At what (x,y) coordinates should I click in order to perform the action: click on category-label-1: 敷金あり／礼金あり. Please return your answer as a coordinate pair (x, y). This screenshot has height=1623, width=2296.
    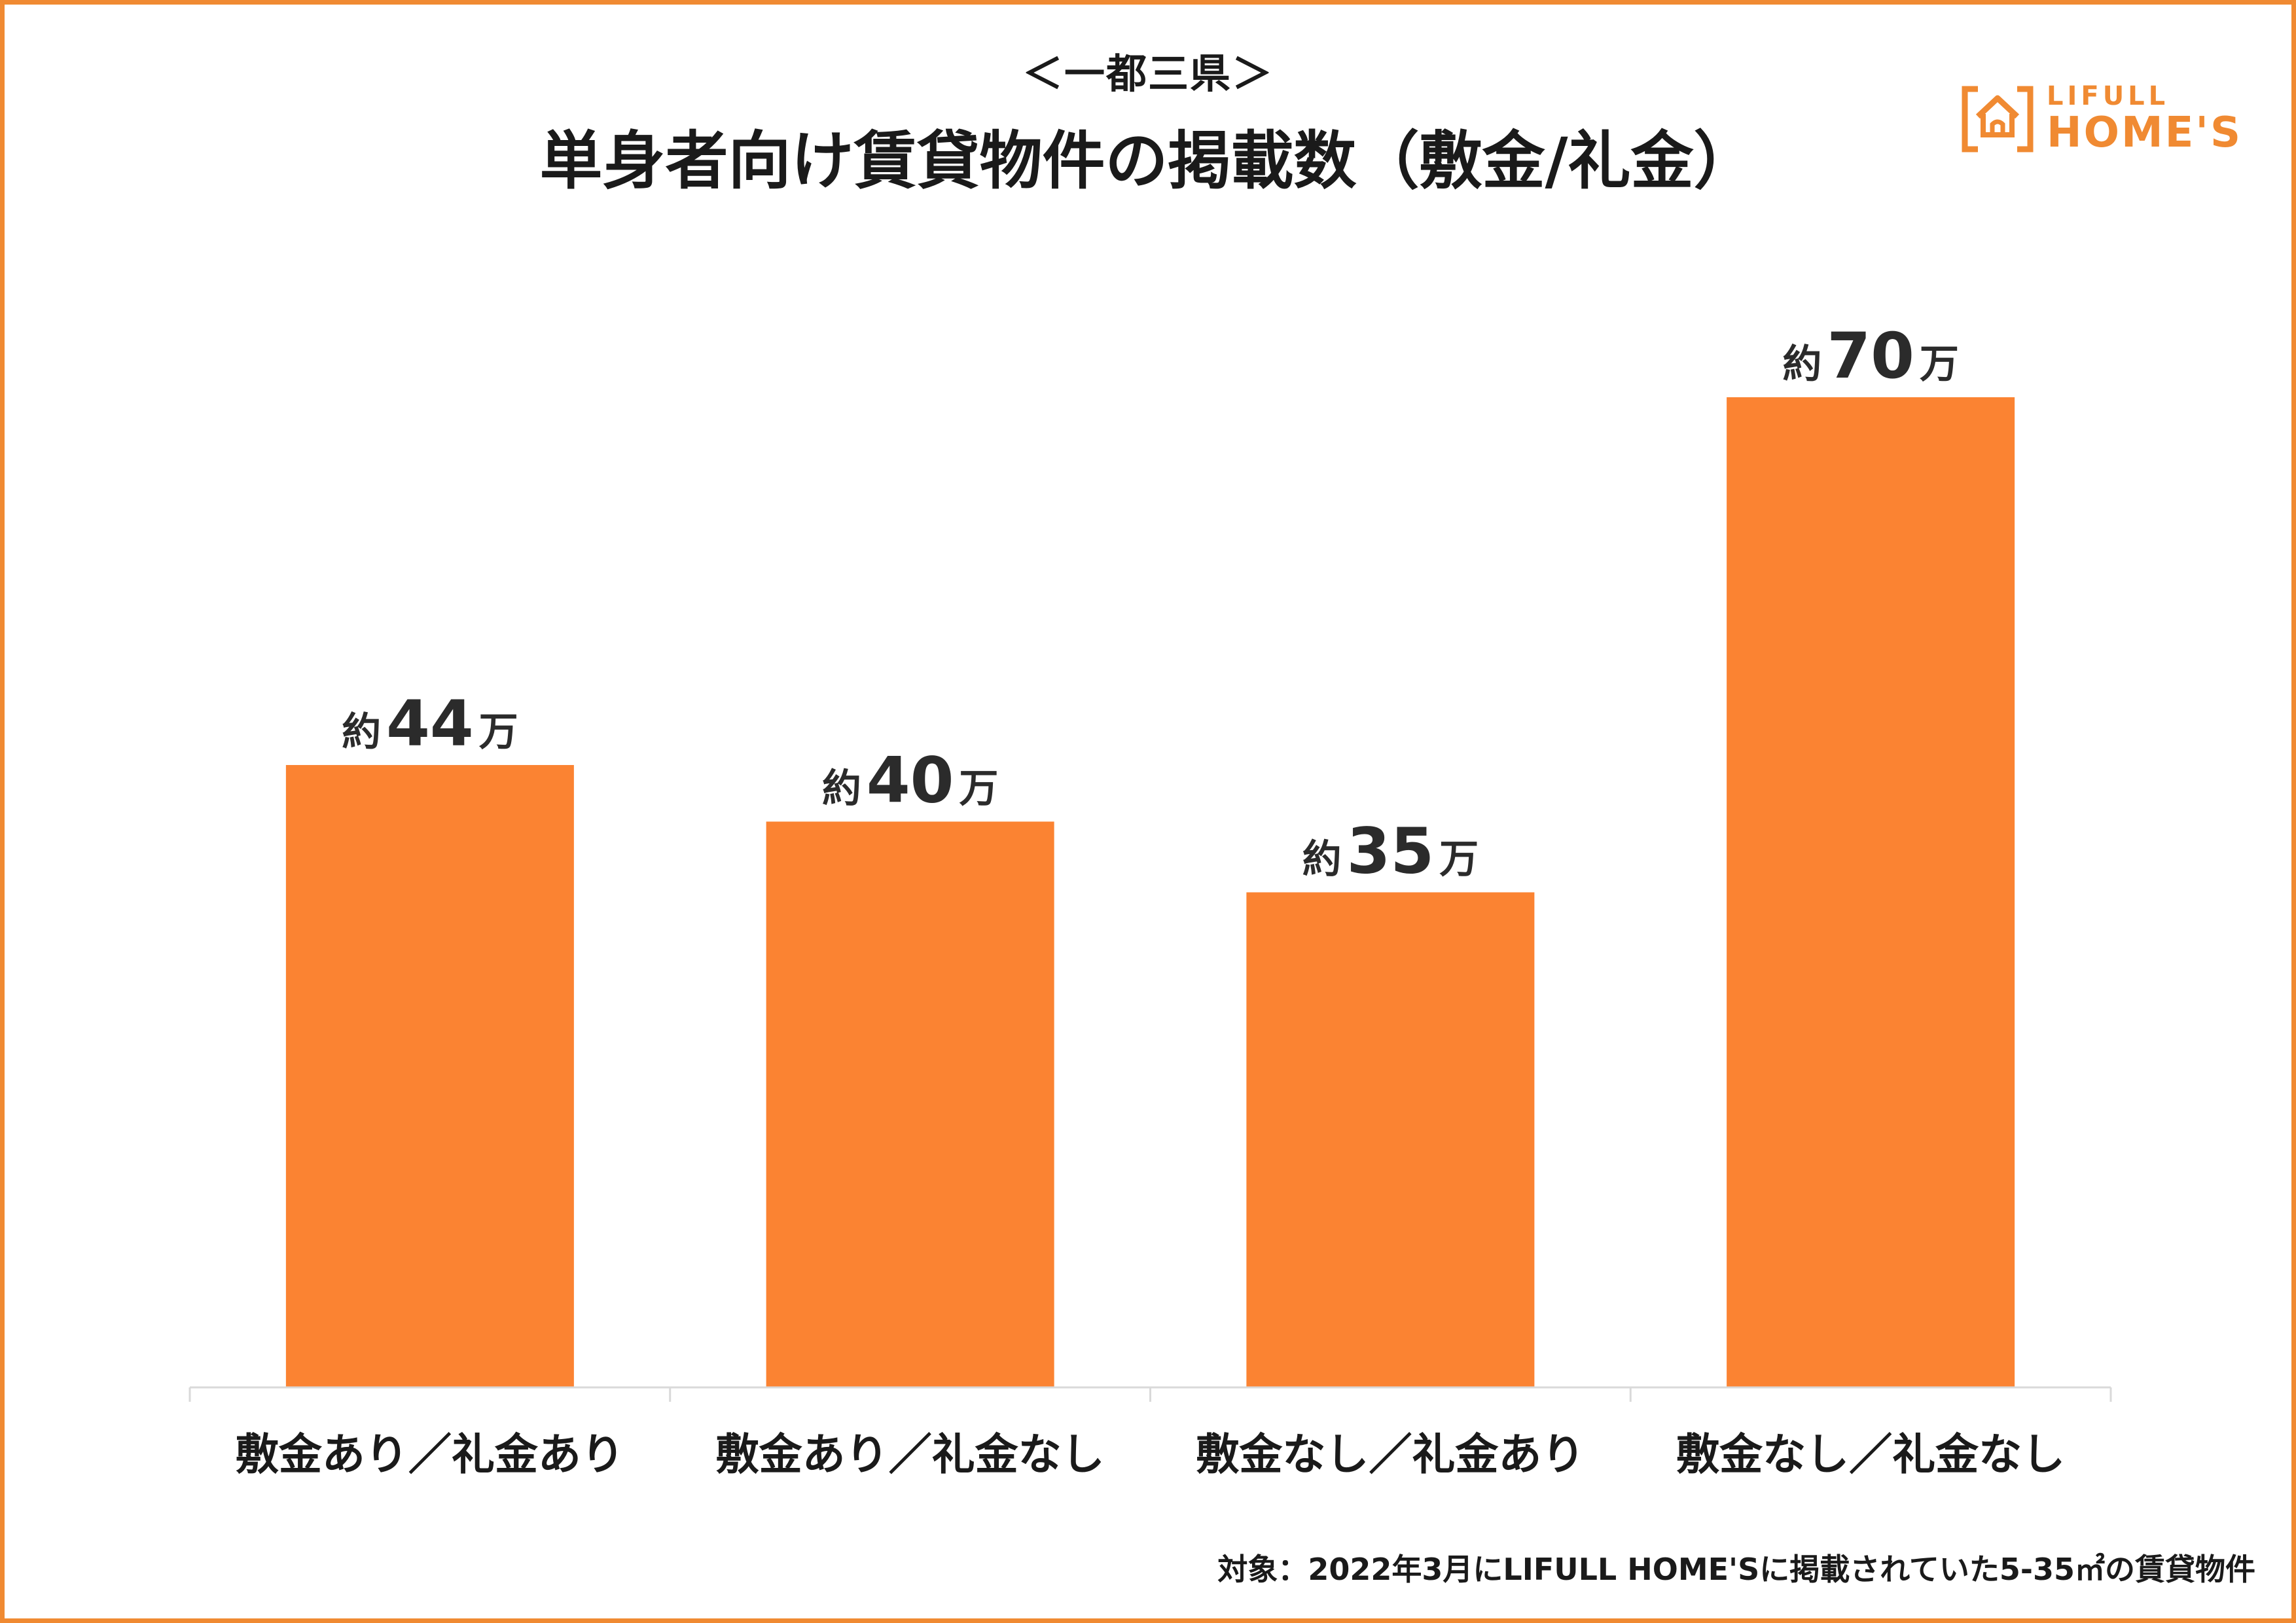
    Looking at the image, I should click on (430, 1455).